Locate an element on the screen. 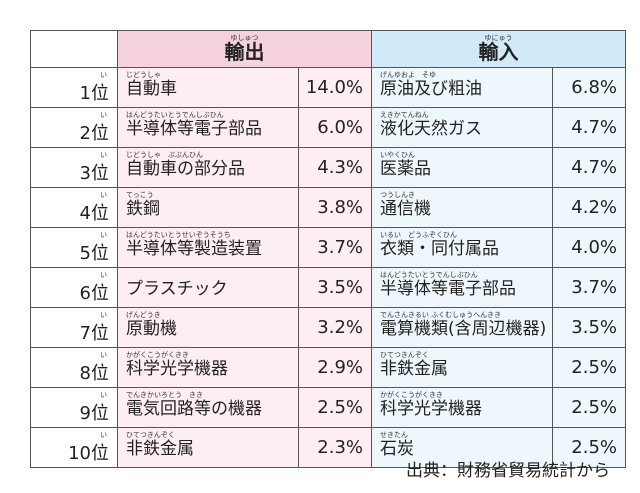 The image size is (640, 493). import-header: ゆにゅう 輸入 is located at coordinates (498, 49).